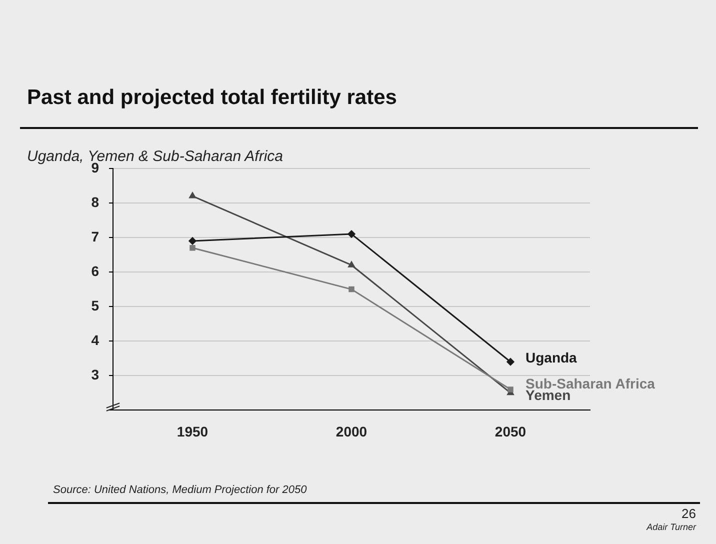 The width and height of the screenshot is (716, 544). Describe the element at coordinates (552, 358) in the screenshot. I see `series-label: Uganda` at that location.